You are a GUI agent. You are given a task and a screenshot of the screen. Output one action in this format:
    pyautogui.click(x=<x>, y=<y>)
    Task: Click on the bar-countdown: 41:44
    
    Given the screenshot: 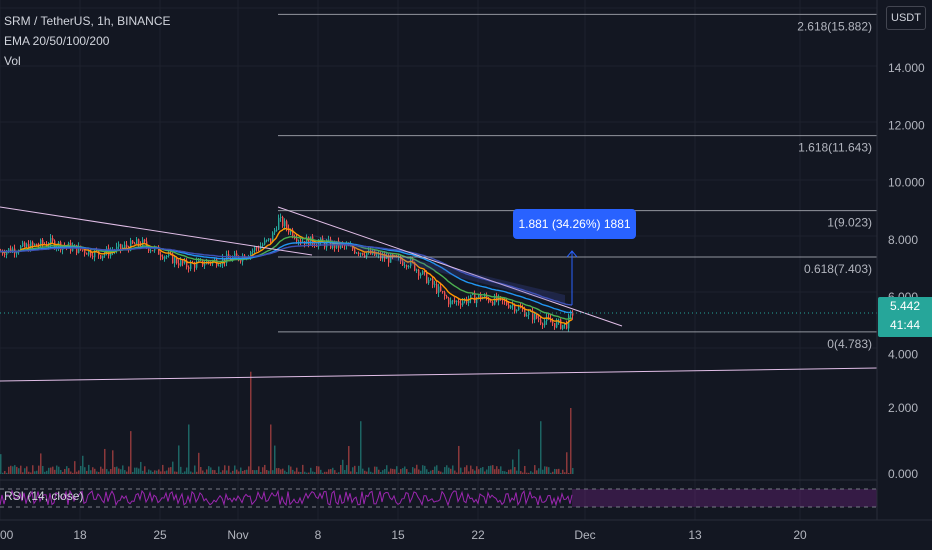 What is the action you would take?
    pyautogui.click(x=905, y=325)
    